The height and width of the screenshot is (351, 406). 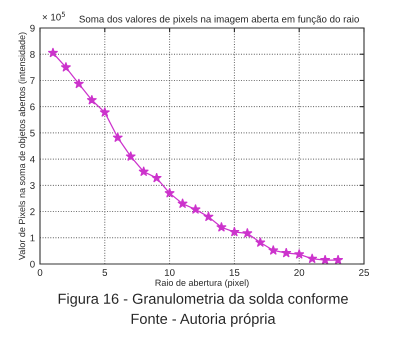 I want to click on x-tick-label: 15, so click(x=235, y=272).